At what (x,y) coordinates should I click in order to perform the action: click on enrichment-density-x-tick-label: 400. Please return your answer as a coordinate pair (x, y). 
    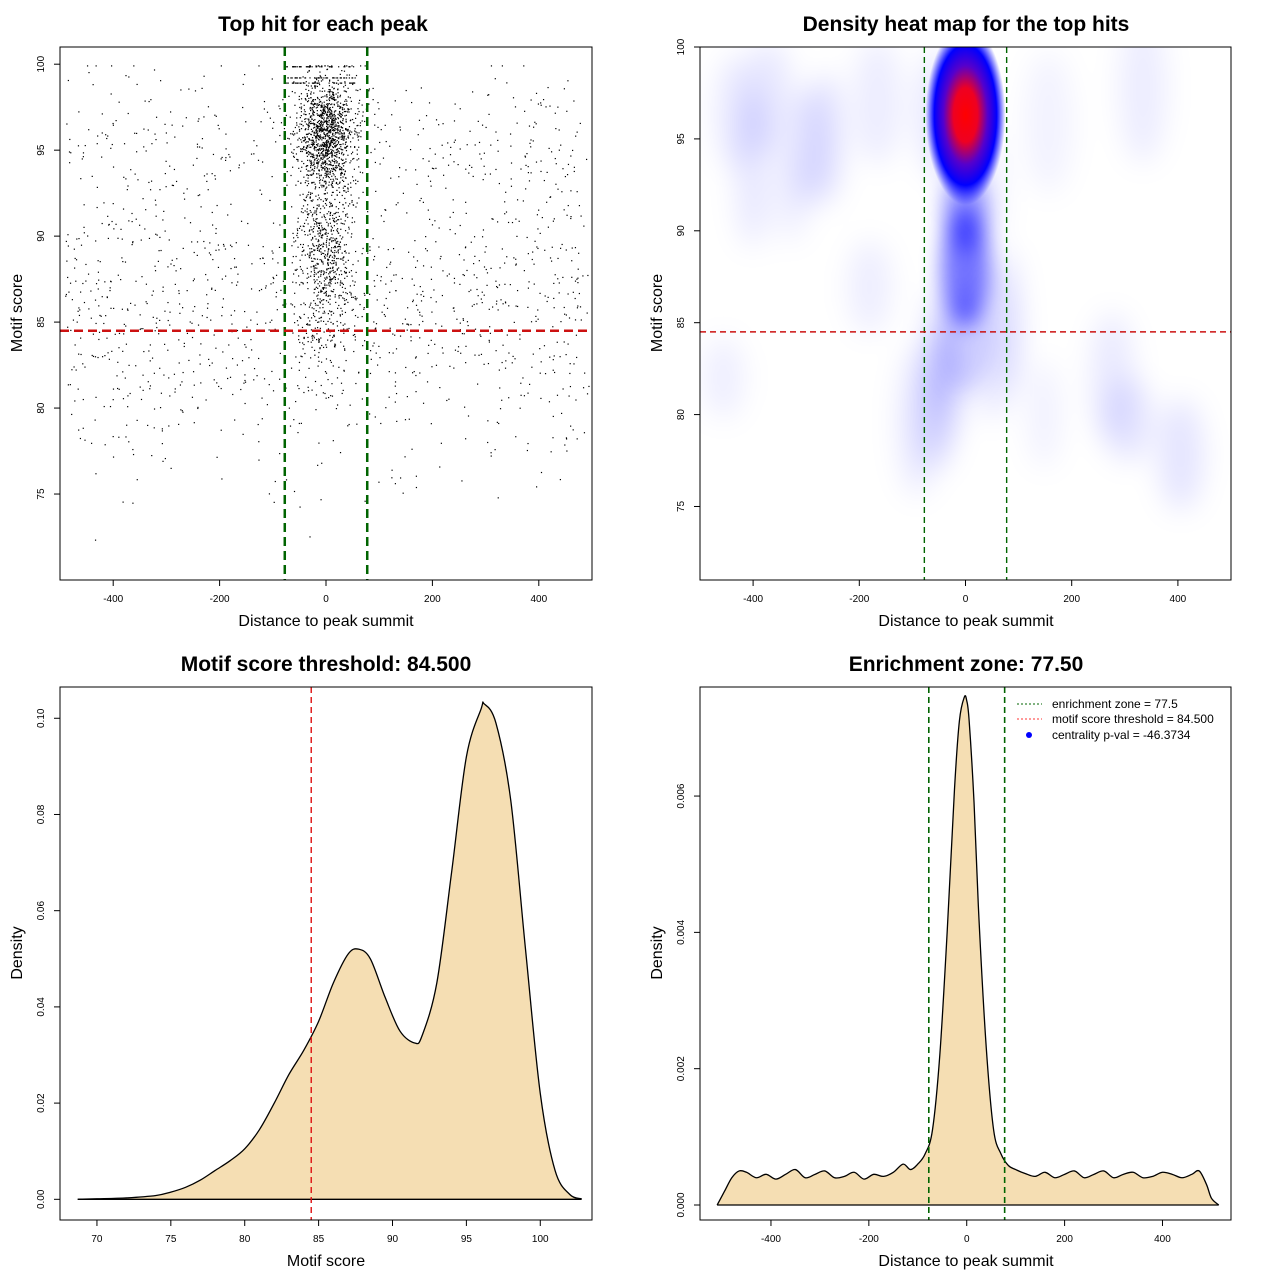
    Looking at the image, I should click on (1162, 1239).